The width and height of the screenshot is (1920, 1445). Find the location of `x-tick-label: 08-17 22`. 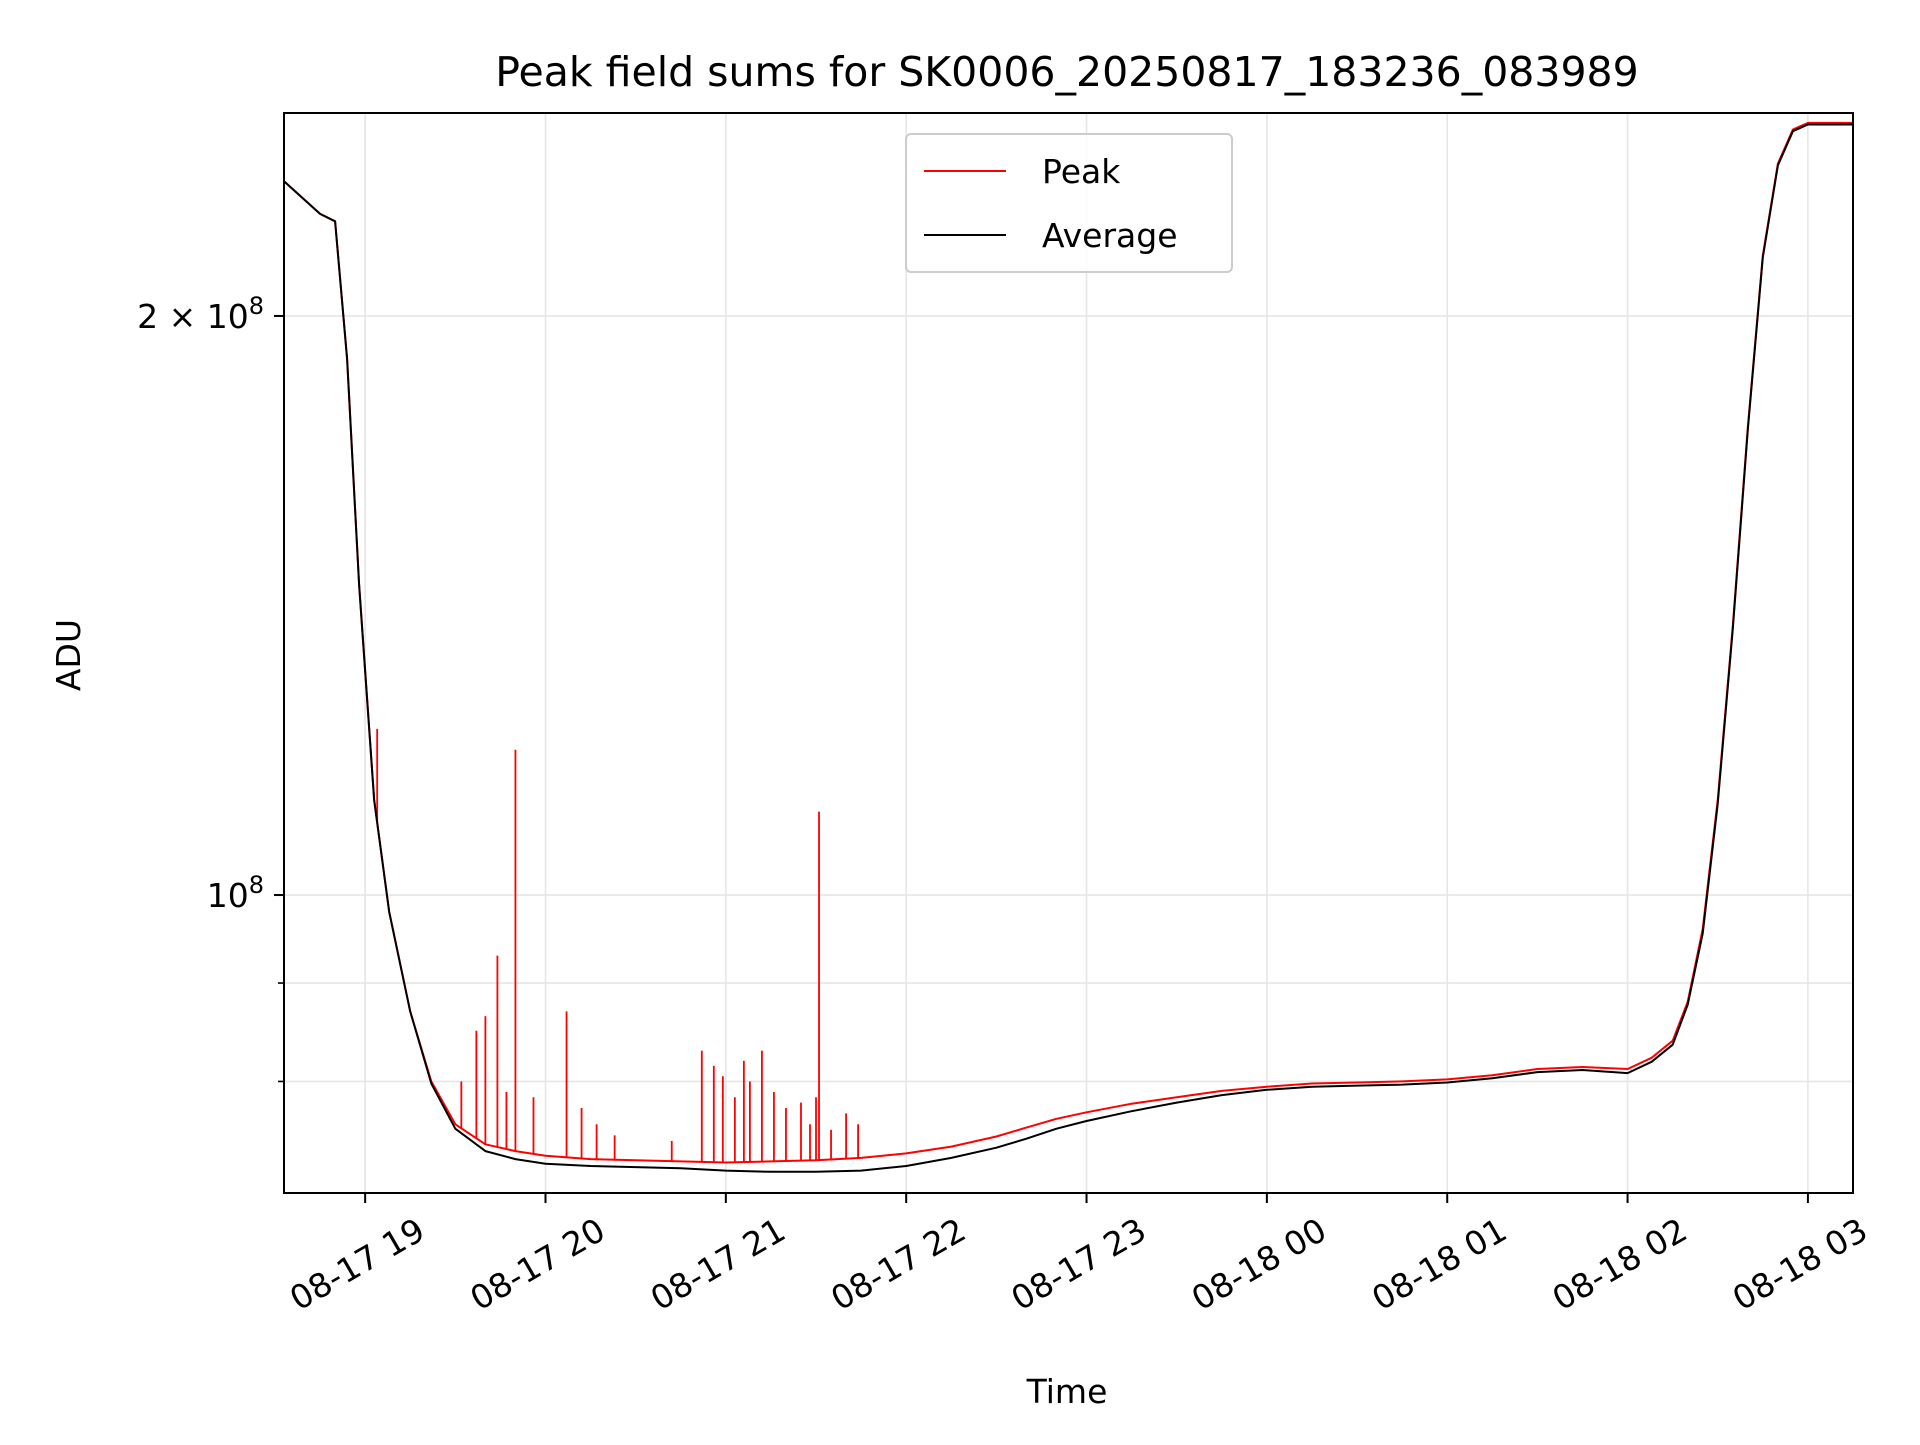

x-tick-label: 08-17 22 is located at coordinates (898, 1264).